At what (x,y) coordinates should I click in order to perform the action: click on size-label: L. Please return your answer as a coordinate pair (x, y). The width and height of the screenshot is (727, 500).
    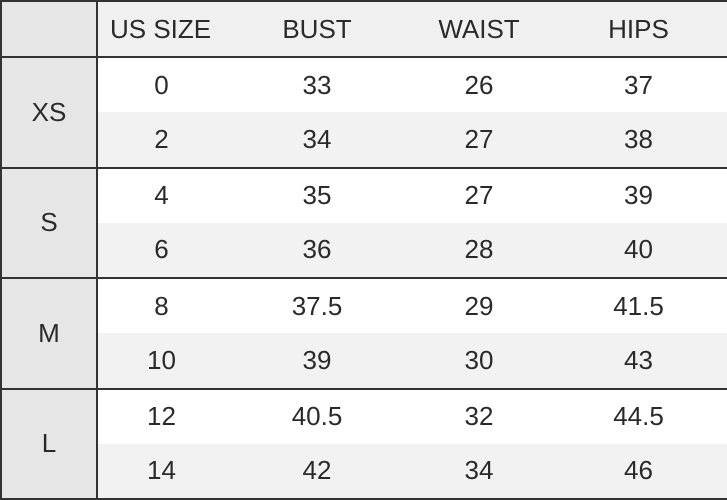
    Looking at the image, I should click on (49, 444).